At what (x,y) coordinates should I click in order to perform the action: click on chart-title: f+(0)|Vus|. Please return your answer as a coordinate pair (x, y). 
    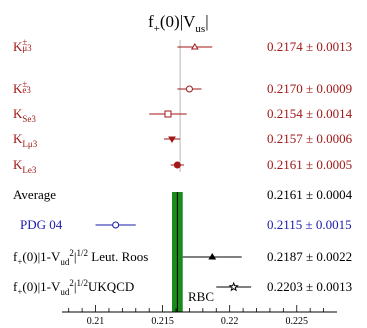
    Looking at the image, I should click on (178, 23).